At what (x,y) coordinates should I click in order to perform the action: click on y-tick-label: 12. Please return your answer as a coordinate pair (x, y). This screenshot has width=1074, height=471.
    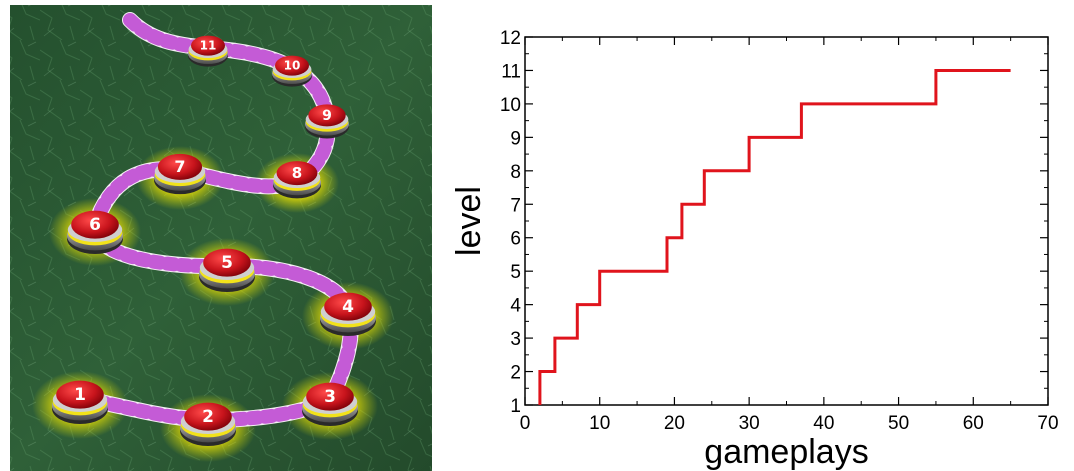
    Looking at the image, I should click on (510, 38).